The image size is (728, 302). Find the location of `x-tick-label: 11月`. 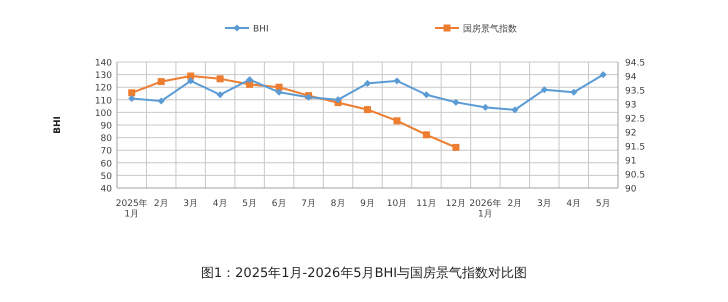

x-tick-label: 11月 is located at coordinates (426, 204).